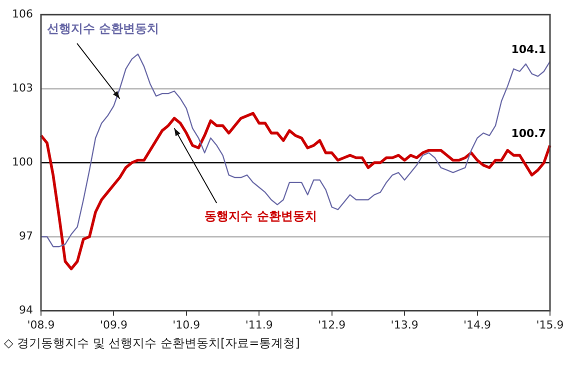  I want to click on x-tick-label: '15.9, so click(550, 325).